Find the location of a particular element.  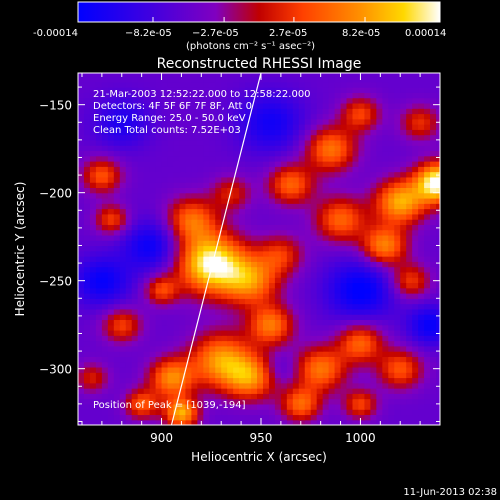

colorbar-units: (photons cm⁻² s⁻¹ asec⁻²) is located at coordinates (250, 46).